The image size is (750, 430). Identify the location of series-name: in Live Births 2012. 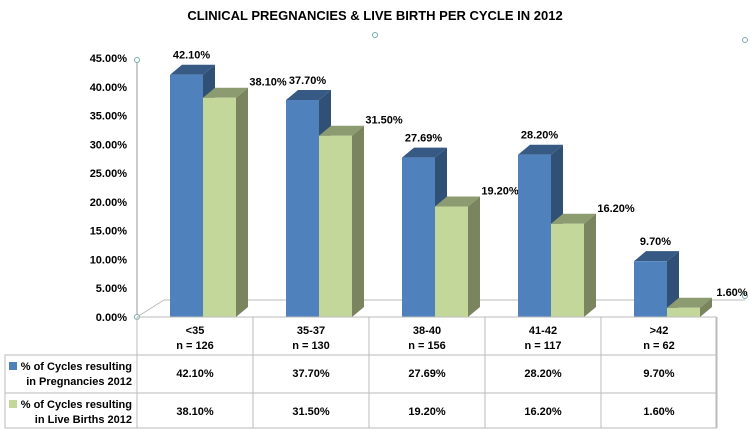
(83, 420).